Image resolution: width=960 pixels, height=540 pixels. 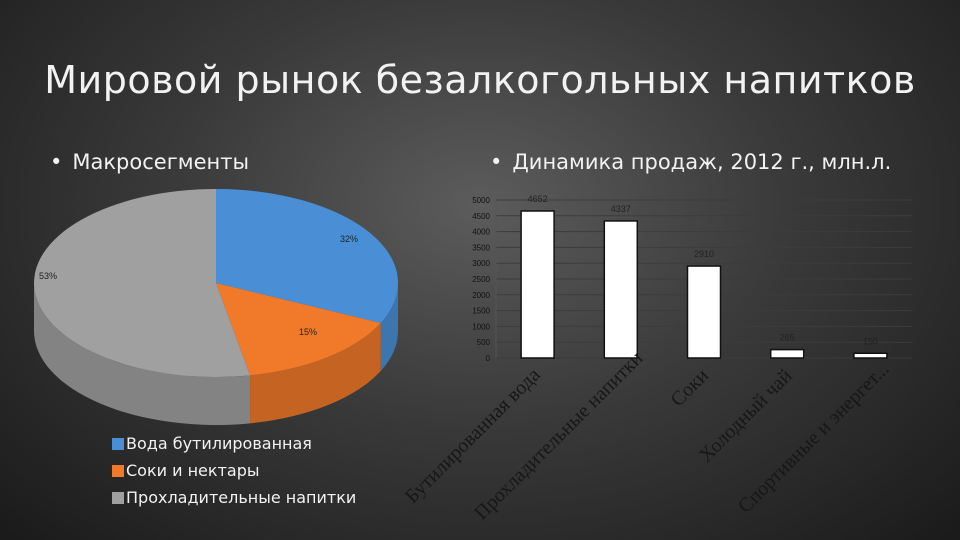 What do you see at coordinates (538, 199) in the screenshot?
I see `bar-data-label-1: 4652` at bounding box center [538, 199].